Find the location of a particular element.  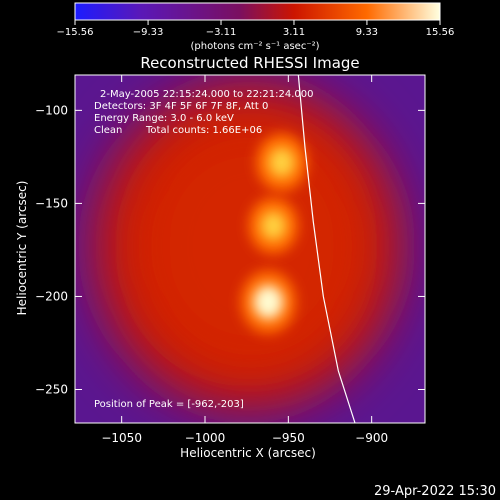

solar-limb-line is located at coordinates (326, 249).